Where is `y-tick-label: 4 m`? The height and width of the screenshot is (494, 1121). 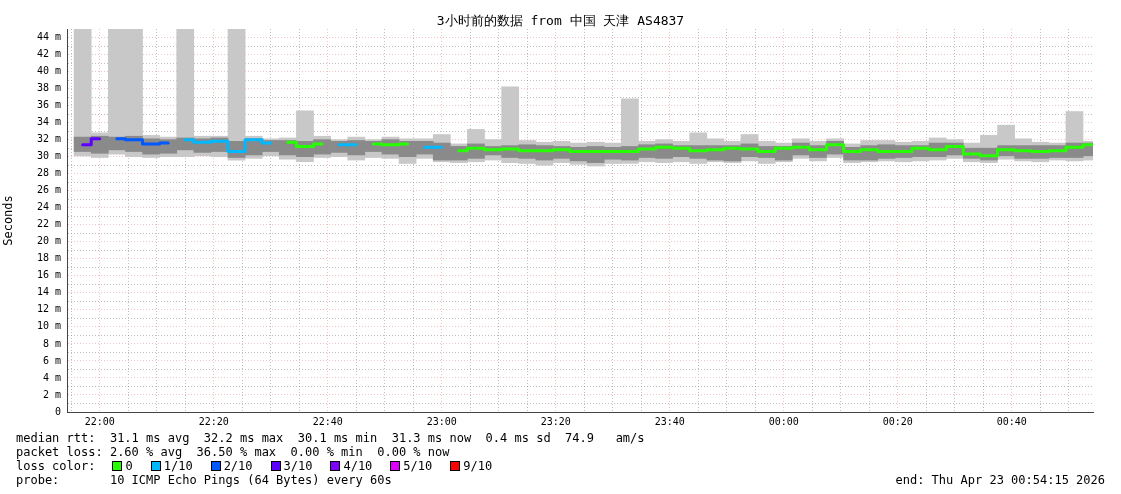
y-tick-label: 4 m is located at coordinates (51, 377).